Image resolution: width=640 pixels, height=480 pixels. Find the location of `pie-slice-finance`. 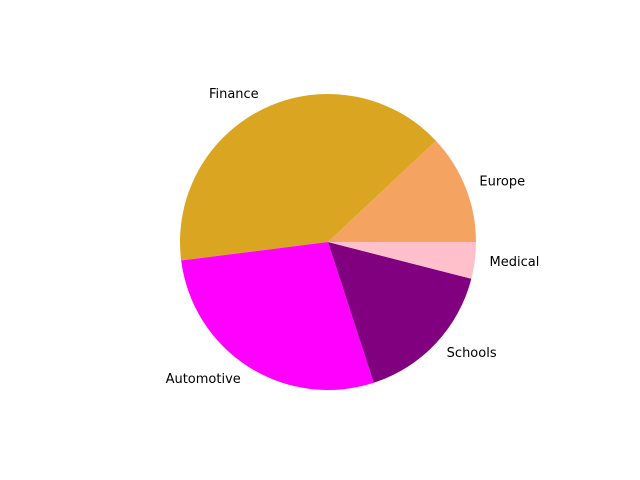

pie-slice-finance is located at coordinates (308, 177).